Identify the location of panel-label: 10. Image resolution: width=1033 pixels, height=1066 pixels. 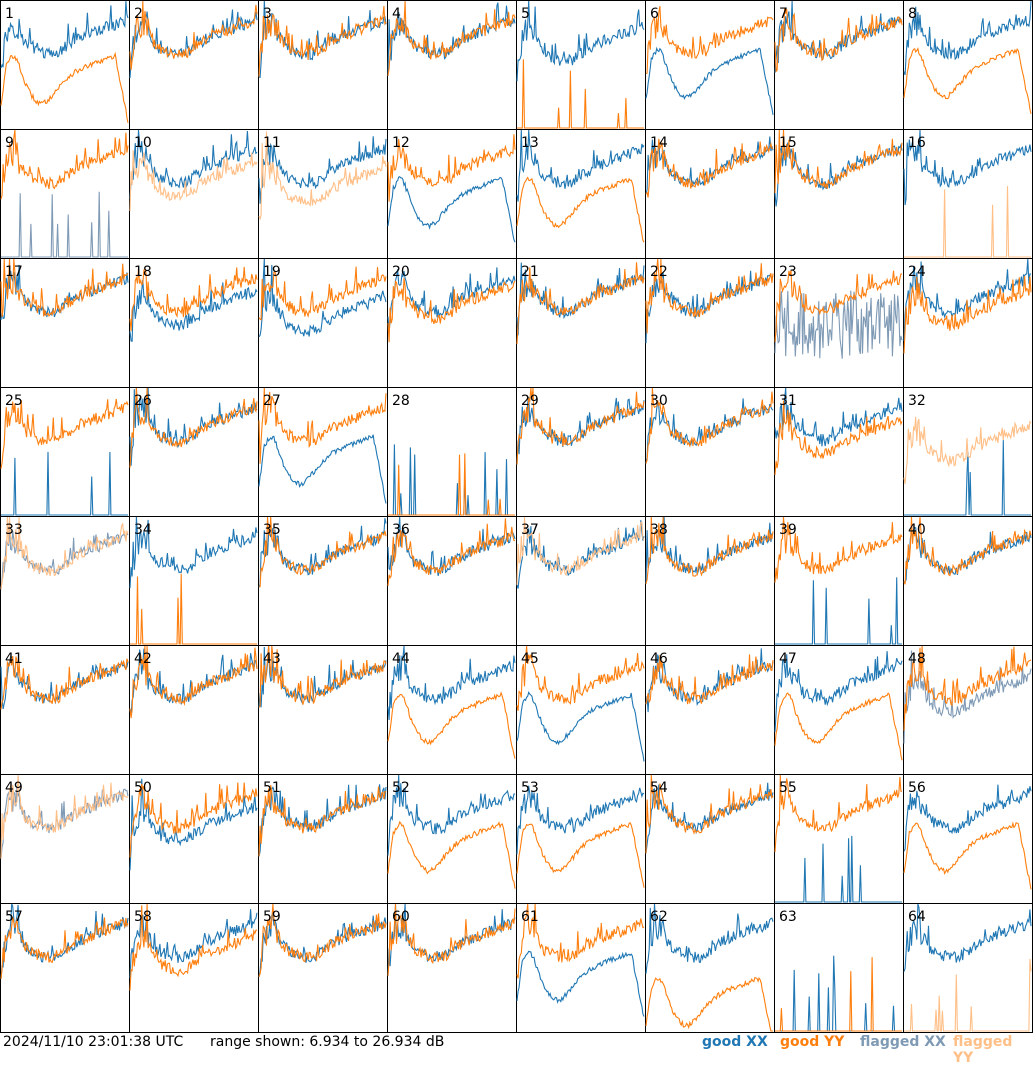
(143, 143).